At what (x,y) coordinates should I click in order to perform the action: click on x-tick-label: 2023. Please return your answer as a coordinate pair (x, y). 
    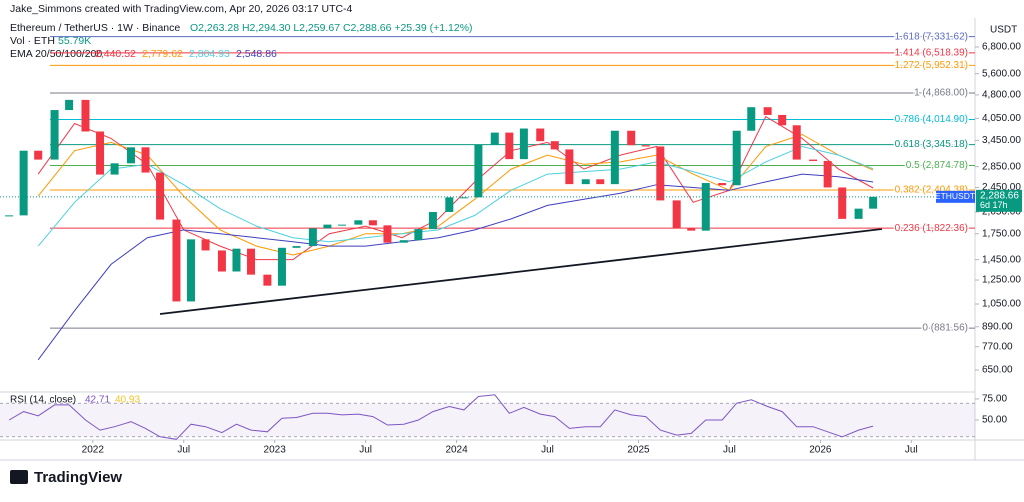
    Looking at the image, I should click on (275, 450).